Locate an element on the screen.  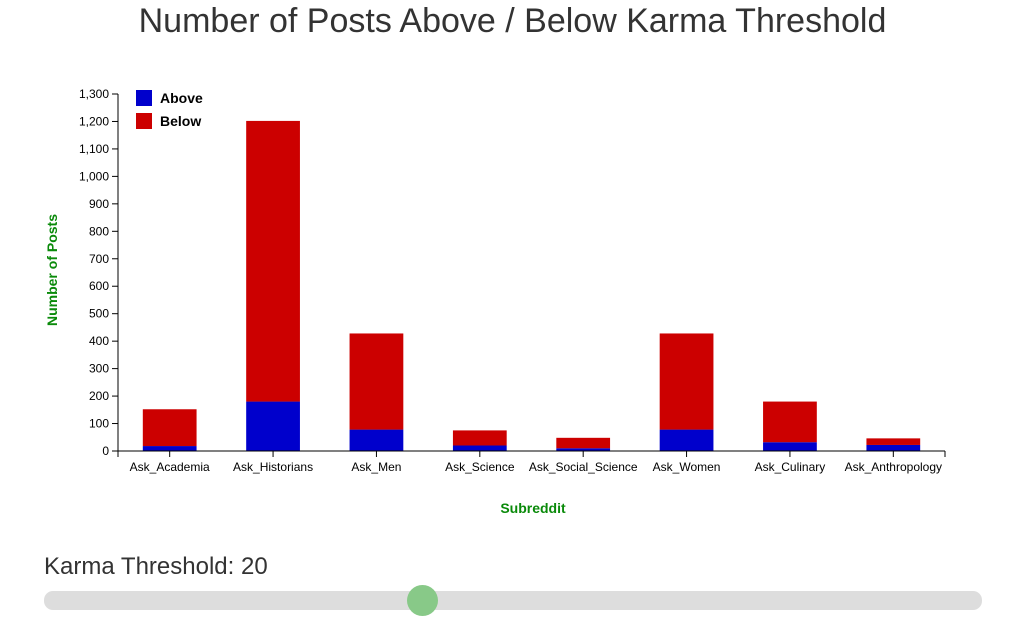
y-tick-label: 1,100 is located at coordinates (94, 149).